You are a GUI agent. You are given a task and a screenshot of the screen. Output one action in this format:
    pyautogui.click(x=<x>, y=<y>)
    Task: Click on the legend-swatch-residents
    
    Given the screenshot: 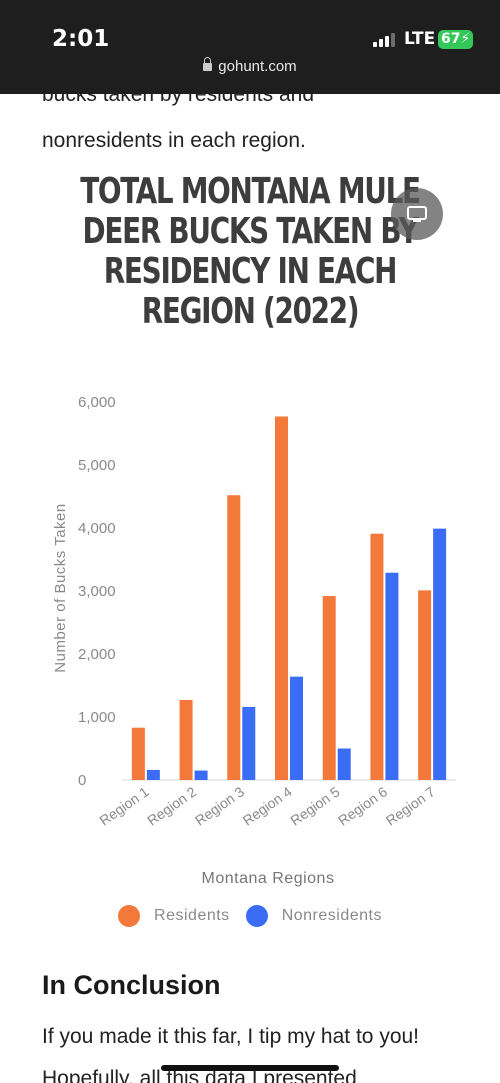 What is the action you would take?
    pyautogui.click(x=129, y=916)
    